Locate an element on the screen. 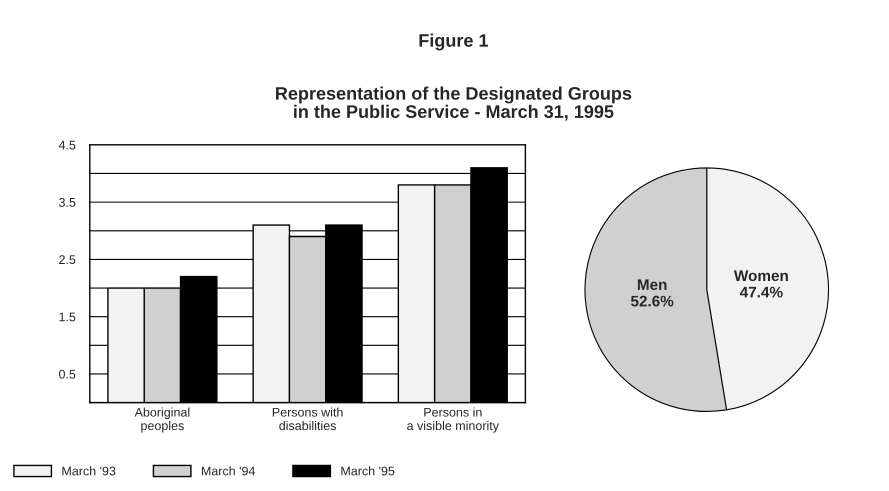 This screenshot has width=889, height=491. y-tick-label: 3.5 is located at coordinates (67, 202).